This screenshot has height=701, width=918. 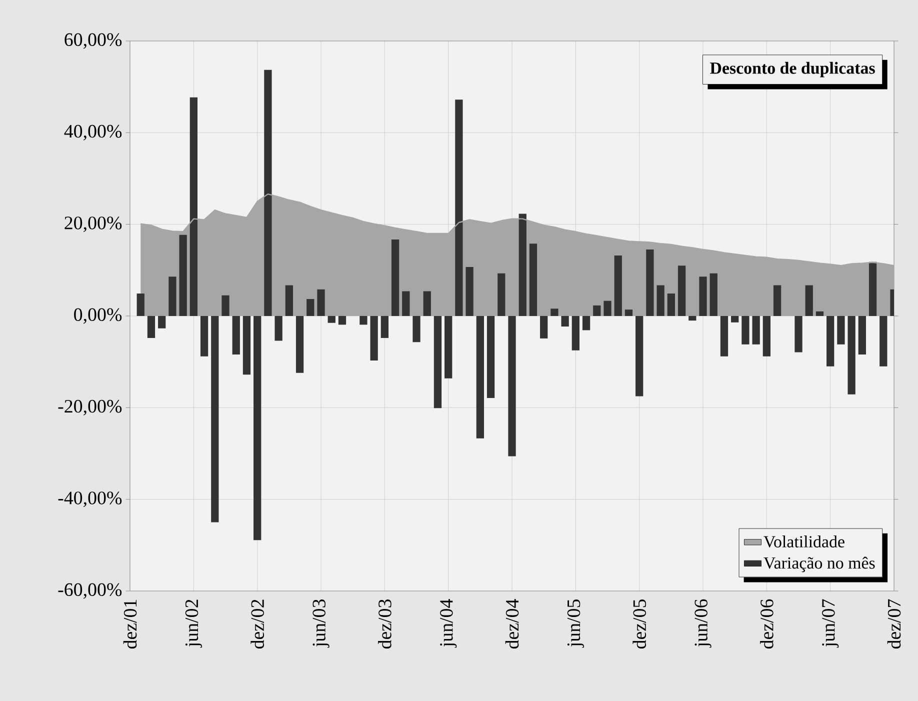 What do you see at coordinates (894, 624) in the screenshot?
I see `x-tick-label: dez/07` at bounding box center [894, 624].